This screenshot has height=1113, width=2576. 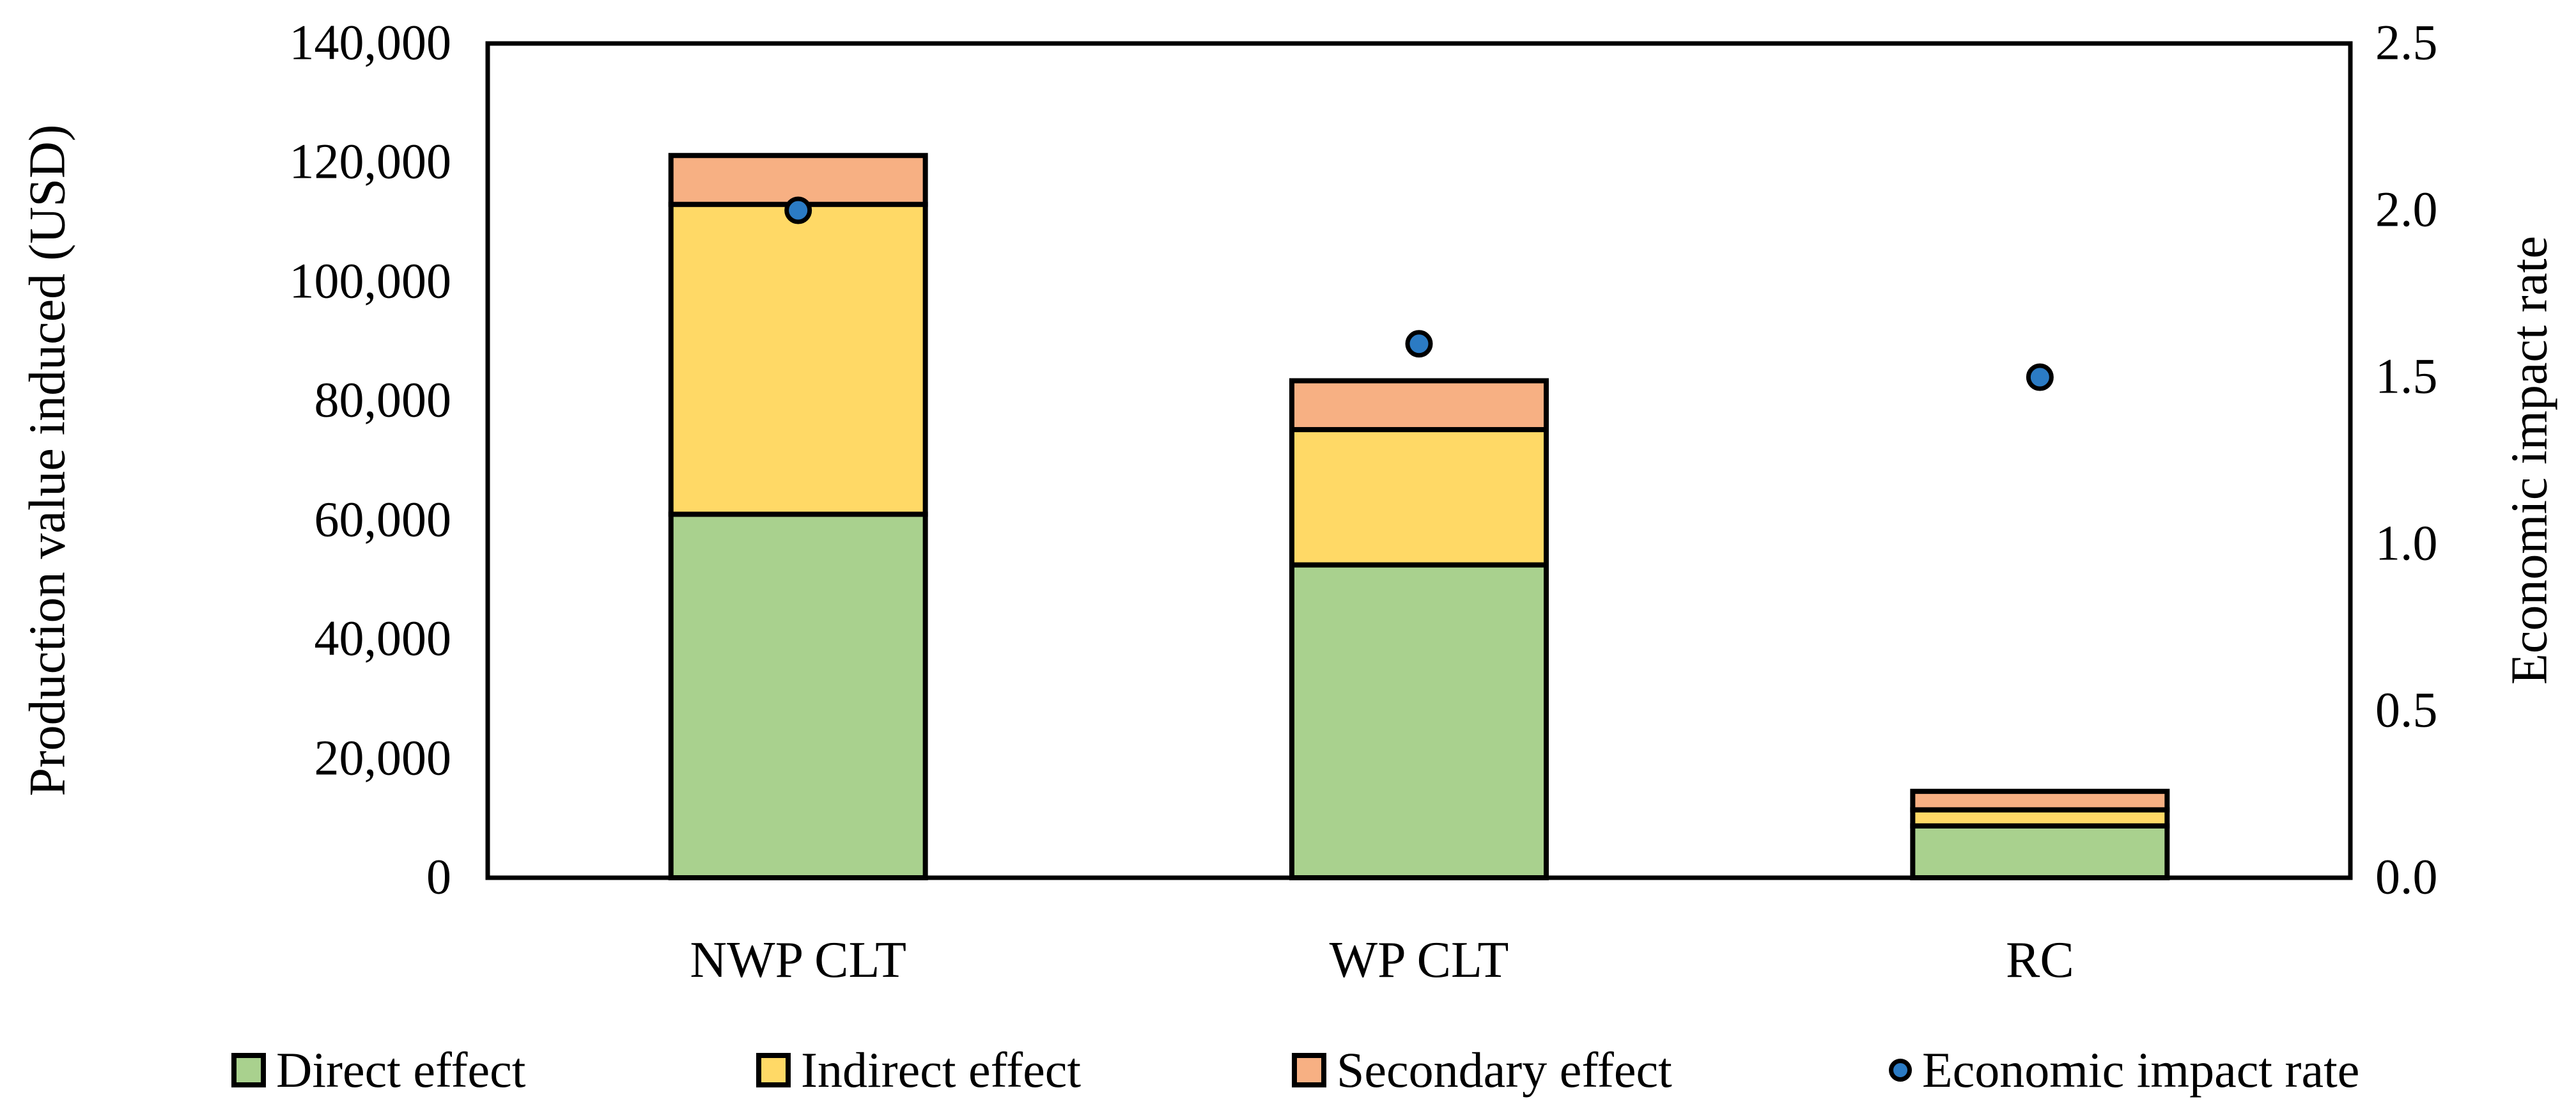 I want to click on left-axis-tick-label: 0, so click(x=438, y=876).